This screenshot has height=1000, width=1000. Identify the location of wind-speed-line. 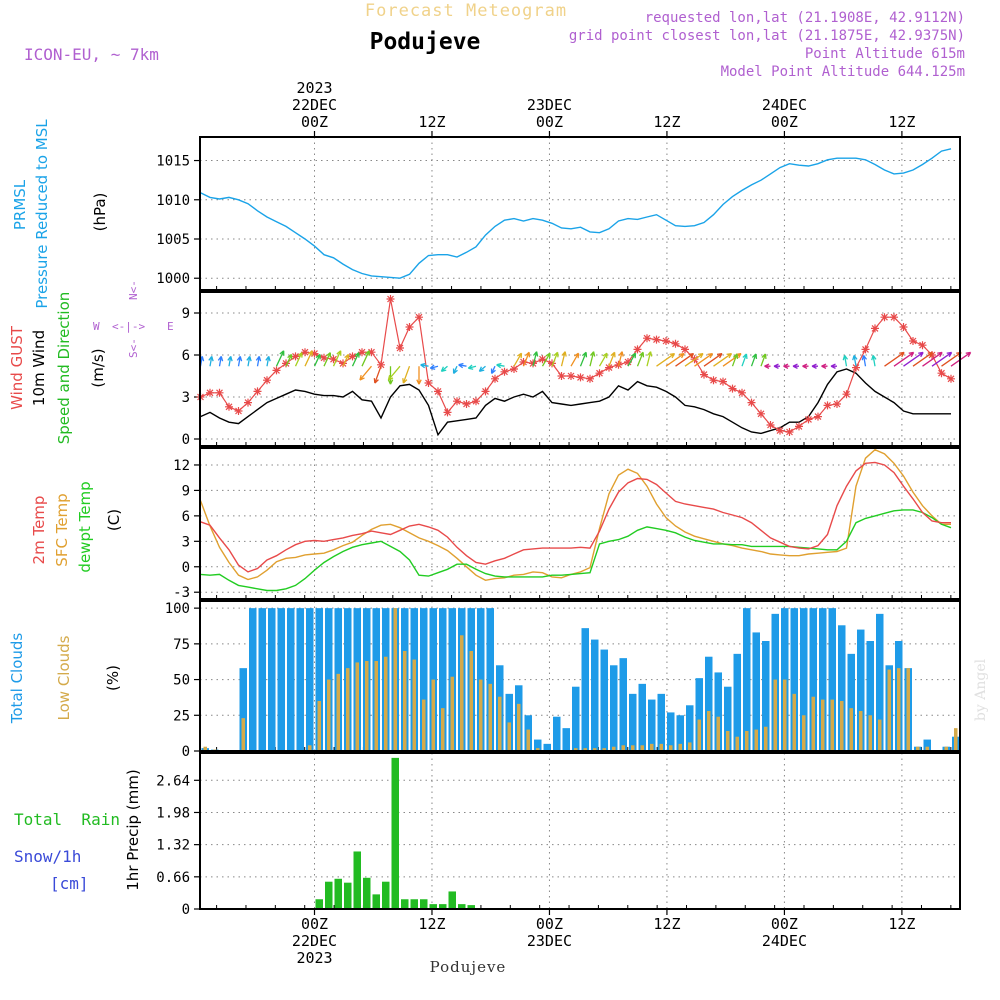
(575, 402).